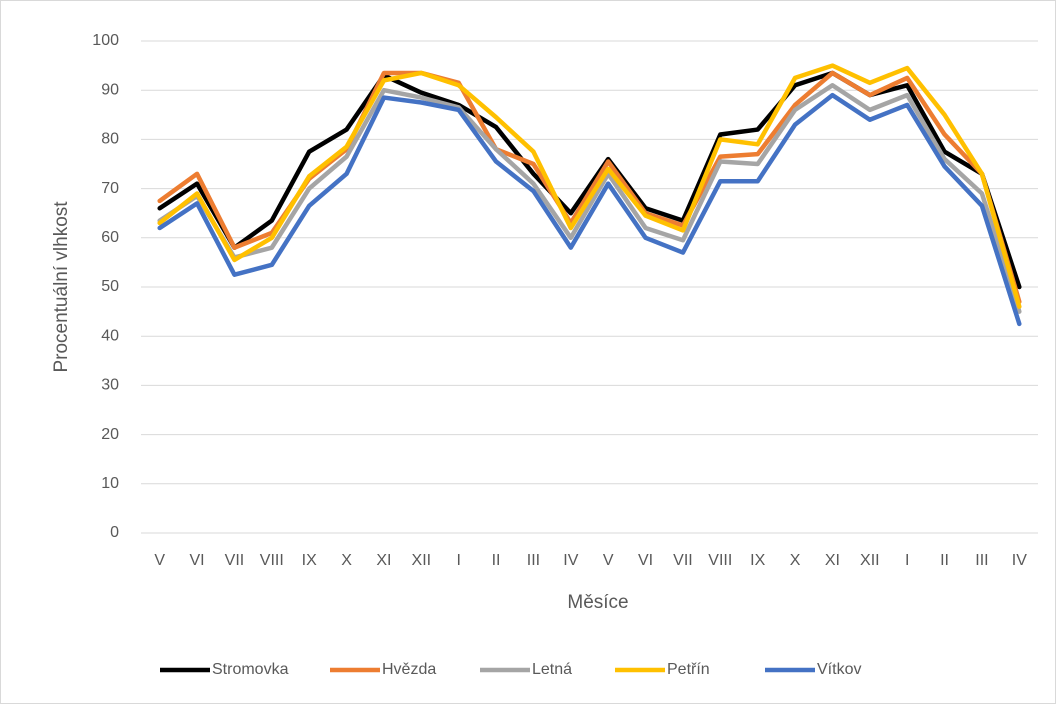  I want to click on y-tick-label: 0, so click(114, 532).